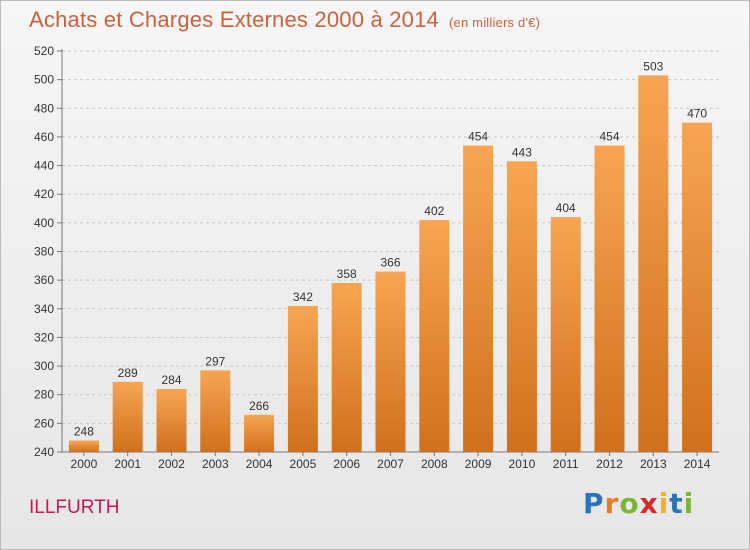  What do you see at coordinates (346, 464) in the screenshot?
I see `x-tick-label: 2006` at bounding box center [346, 464].